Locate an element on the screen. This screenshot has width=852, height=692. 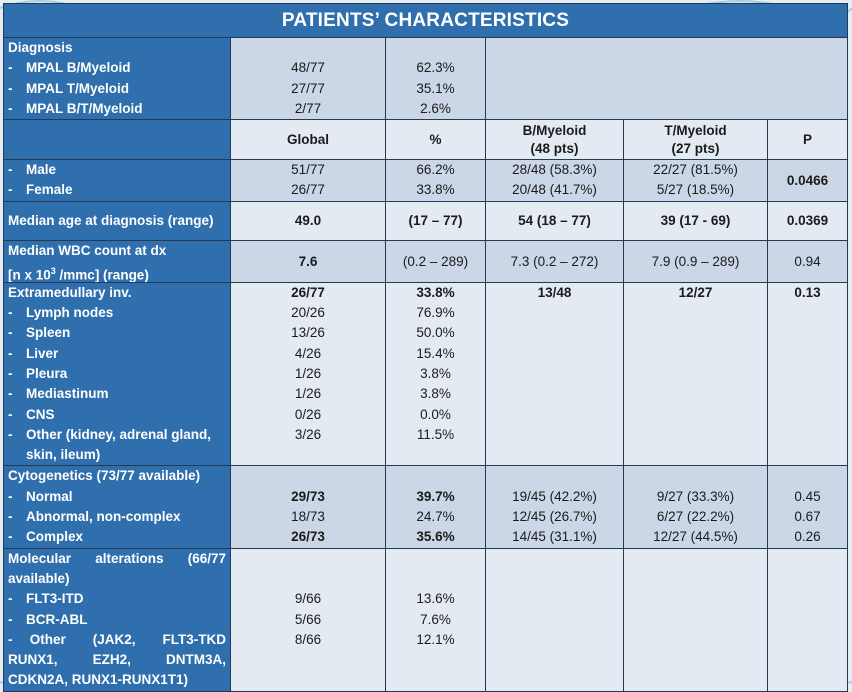
molecular-item-label: FLT3-TKD, is located at coordinates (194, 639).